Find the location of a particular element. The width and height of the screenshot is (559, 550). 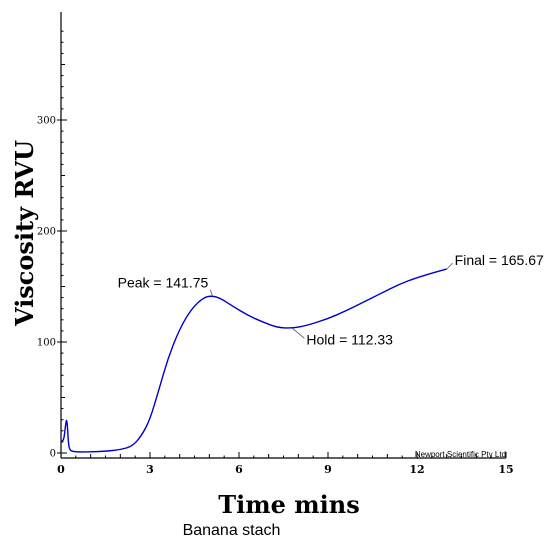

credit-label: Newport Scientific Pty Ltd is located at coordinates (460, 454).